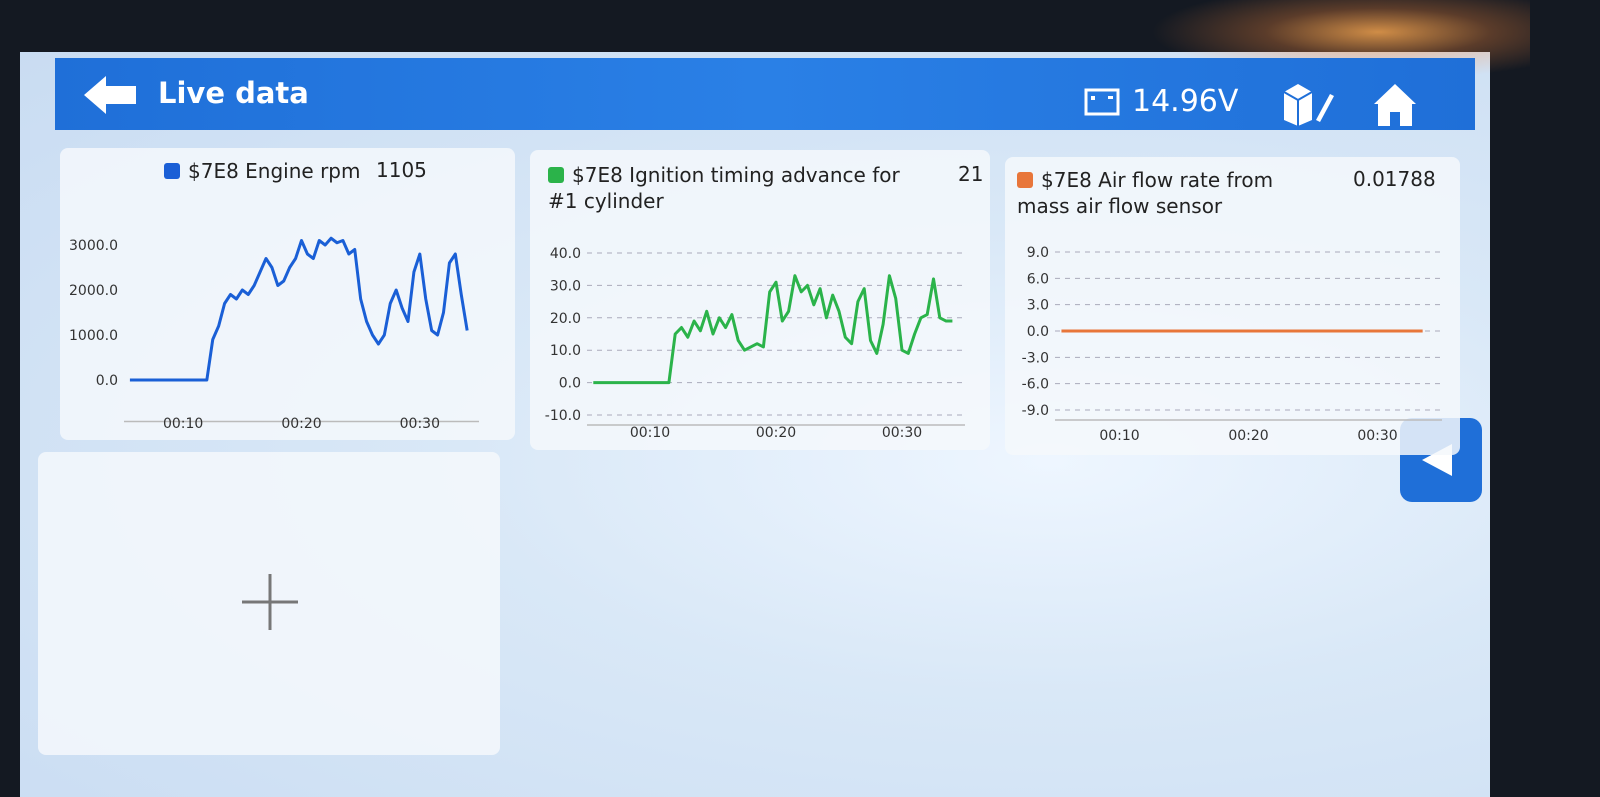  What do you see at coordinates (1035, 358) in the screenshot?
I see `y-tick-label: -3.0` at bounding box center [1035, 358].